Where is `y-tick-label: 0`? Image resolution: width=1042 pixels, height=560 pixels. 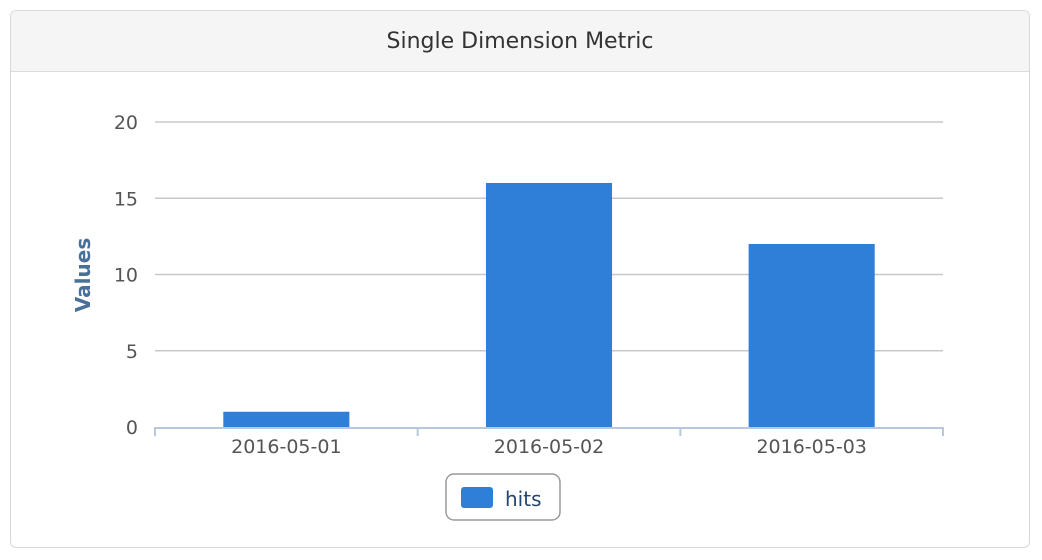
y-tick-label: 0 is located at coordinates (132, 428).